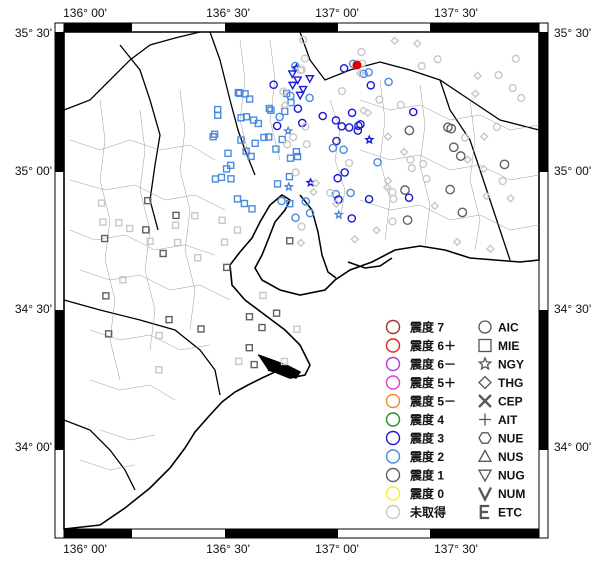 The image size is (606, 566). I want to click on legend-network-item: NUG, so click(501, 476).